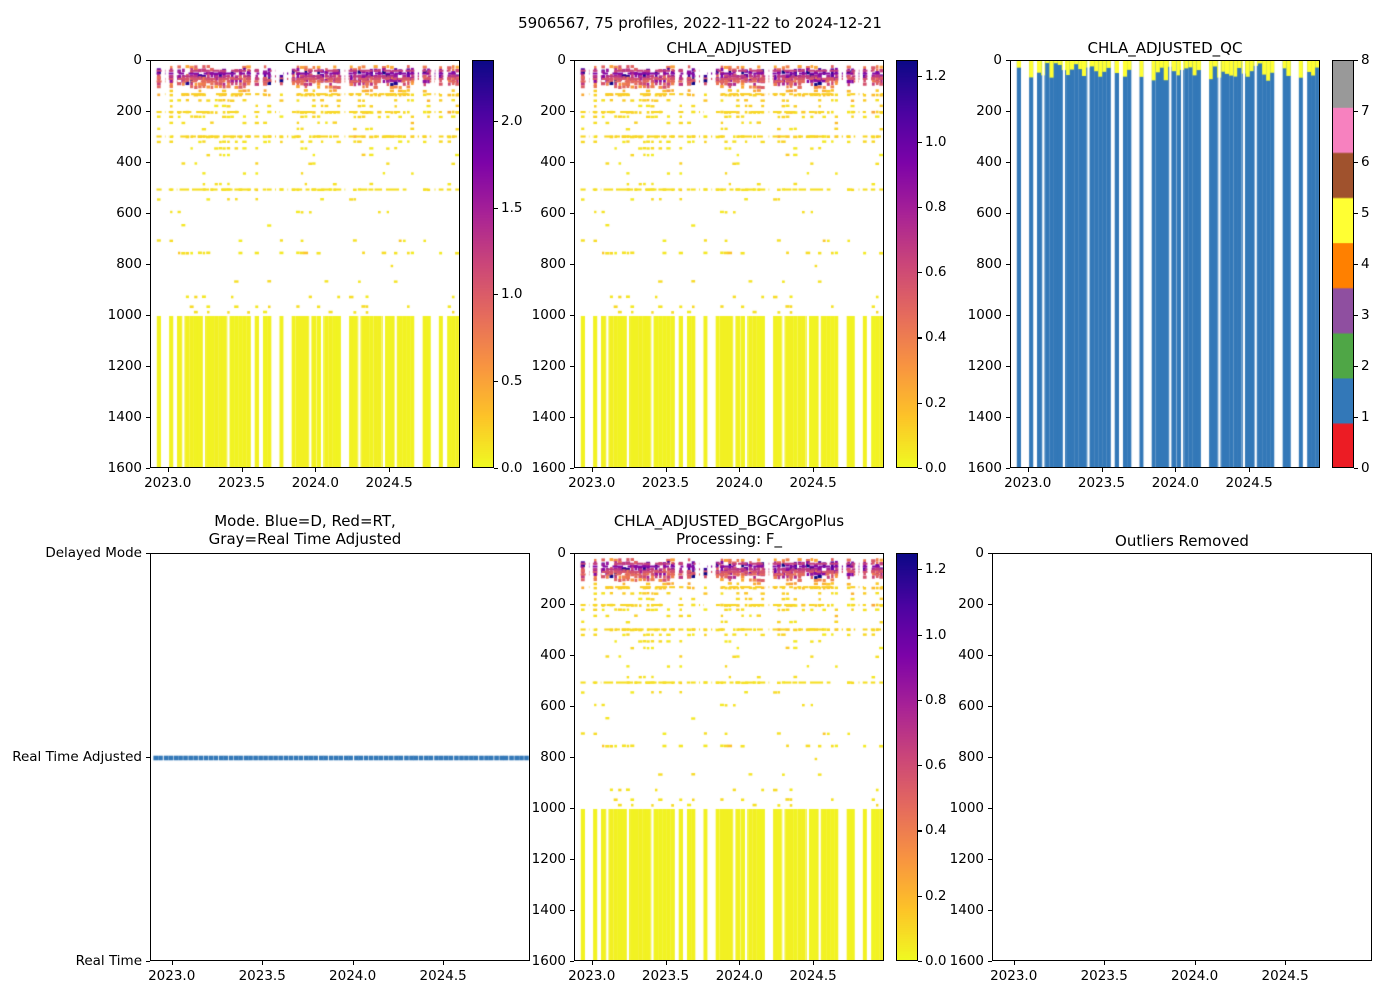 The height and width of the screenshot is (1000, 1400). What do you see at coordinates (1165, 48) in the screenshot?
I see `chla-adjusted-qc-title: CHLA_ADJUSTED_QC` at bounding box center [1165, 48].